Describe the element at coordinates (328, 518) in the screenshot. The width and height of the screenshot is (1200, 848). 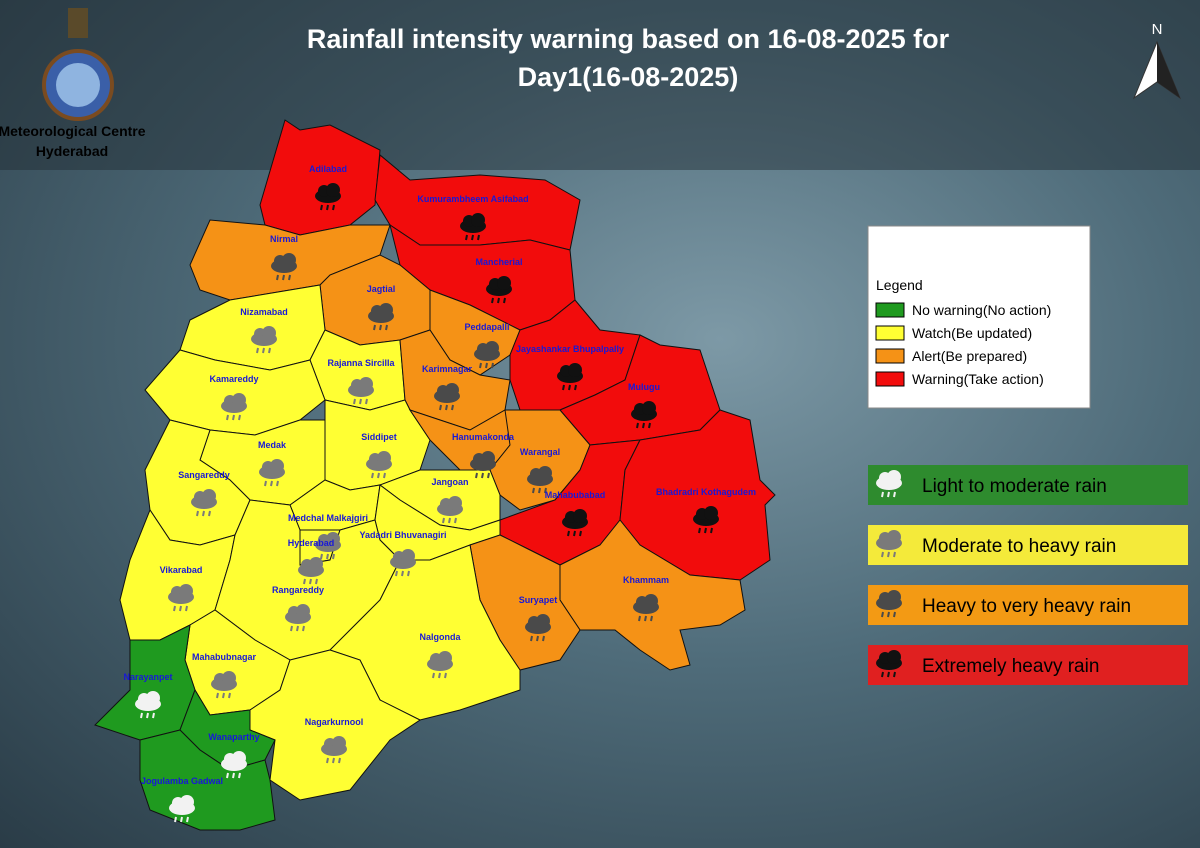
I see `district-name: Medchal Malkajgiri` at that location.